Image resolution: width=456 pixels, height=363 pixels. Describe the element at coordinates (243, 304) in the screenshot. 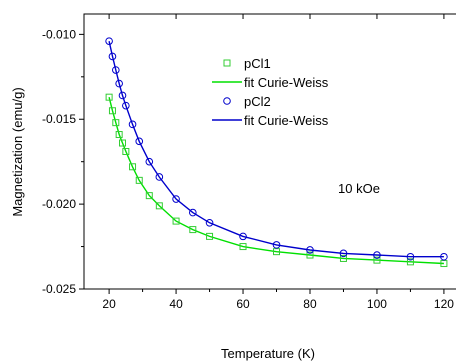

I see `x-tick-label: 60` at that location.